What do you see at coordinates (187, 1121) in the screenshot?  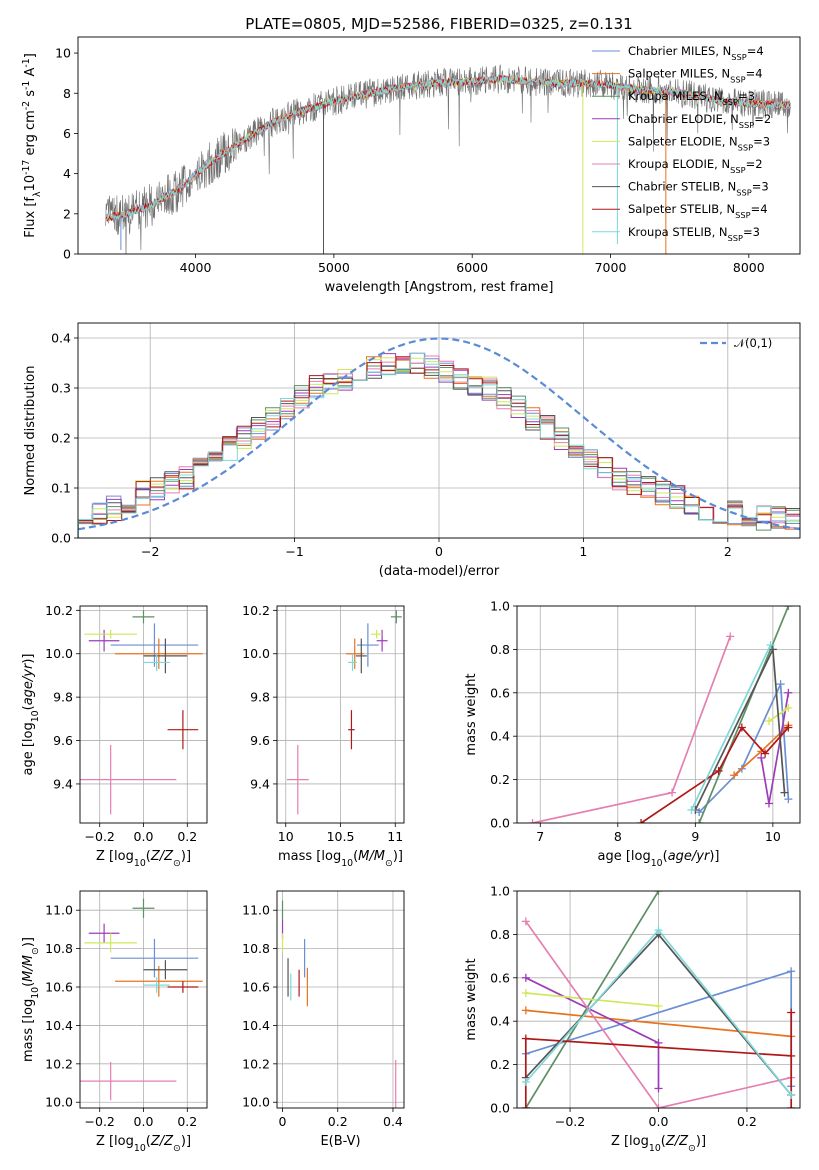 I see `x-tick-label: 0.2` at bounding box center [187, 1121].